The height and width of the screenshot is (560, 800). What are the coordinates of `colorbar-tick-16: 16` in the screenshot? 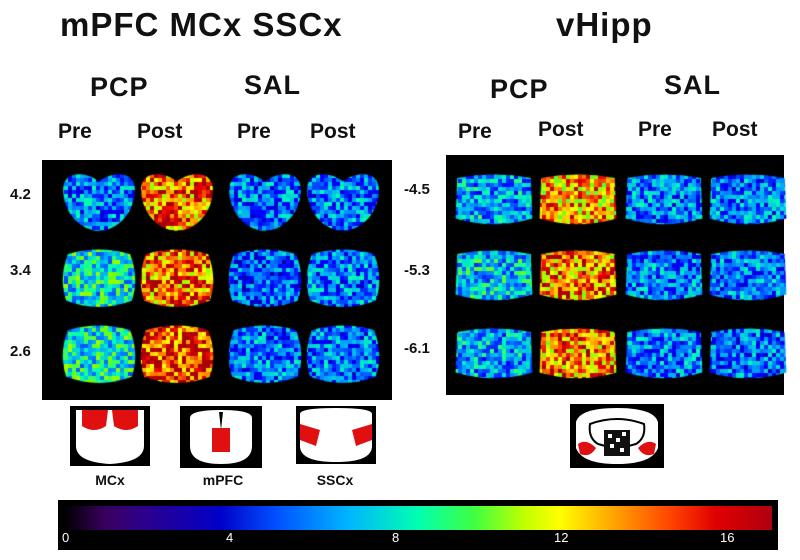 It's located at (727, 537).